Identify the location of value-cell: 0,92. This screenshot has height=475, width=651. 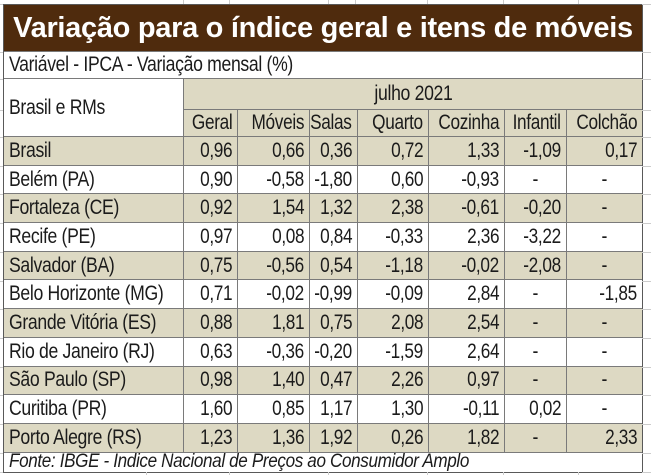
(211, 209).